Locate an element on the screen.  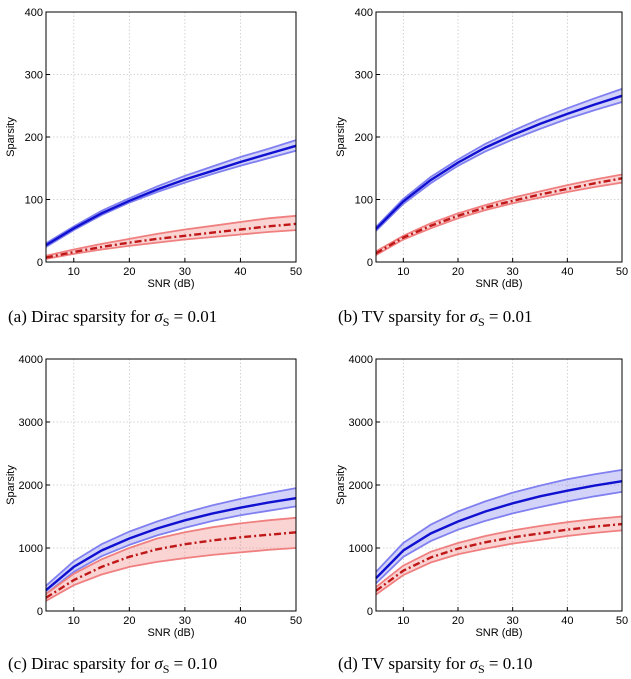
panel-caption: (b) TV sparsity for σS = 0.01 is located at coordinates (435, 318).